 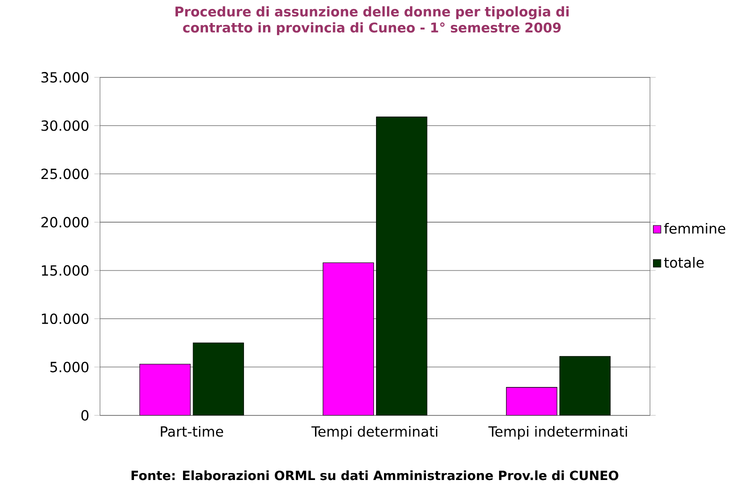 I want to click on legend-label: totale, so click(x=684, y=262).